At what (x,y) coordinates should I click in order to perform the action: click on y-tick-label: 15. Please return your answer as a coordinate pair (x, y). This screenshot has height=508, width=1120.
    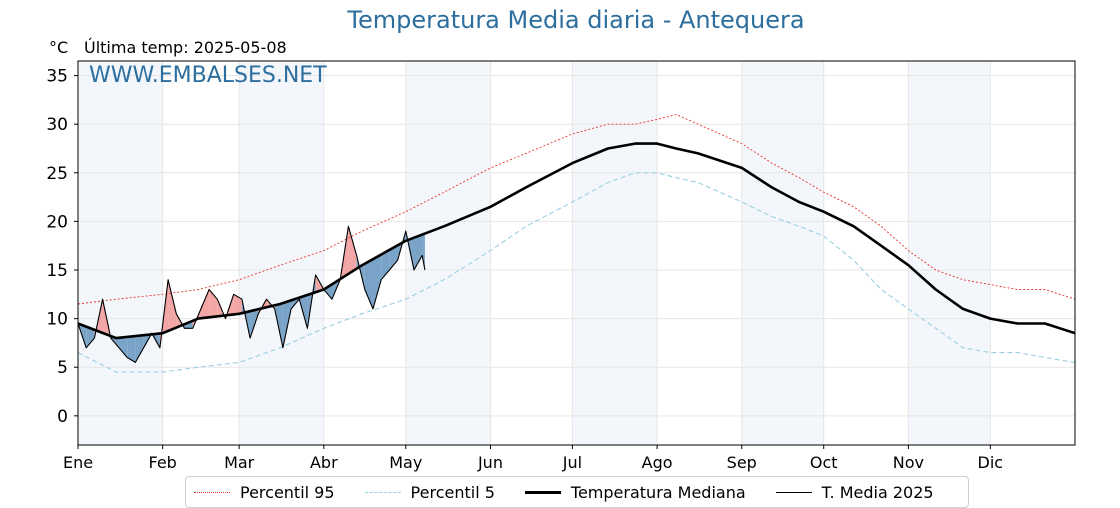
    Looking at the image, I should click on (57, 271).